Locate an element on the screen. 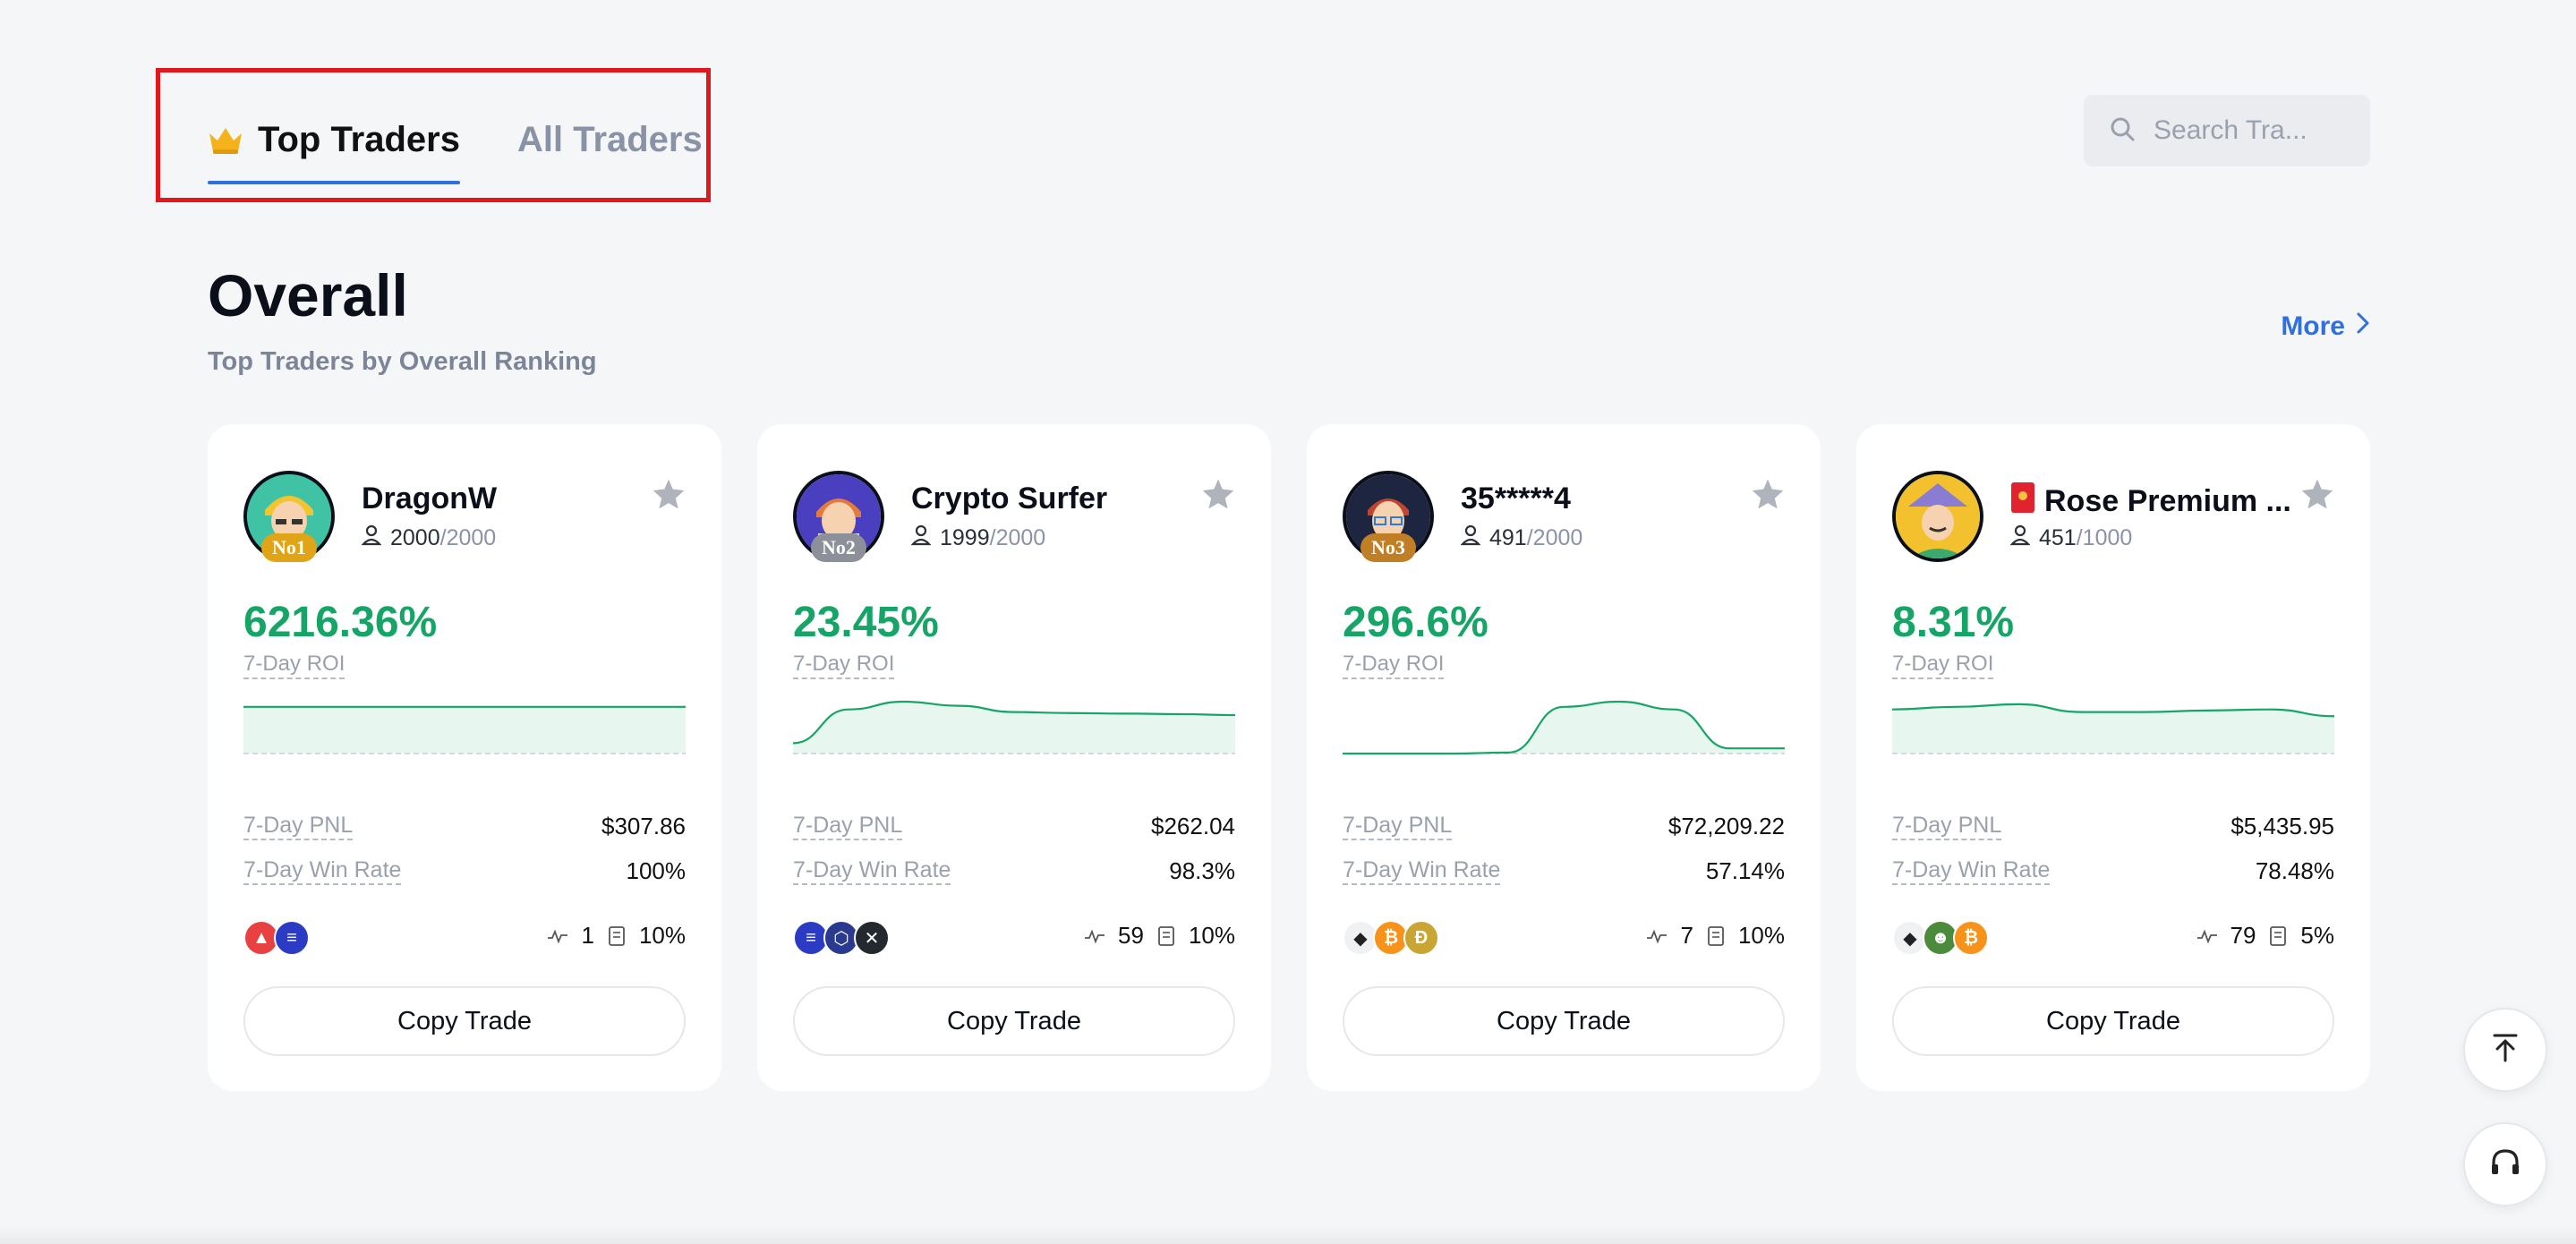  follower-count: 1999/2000 is located at coordinates (977, 538).